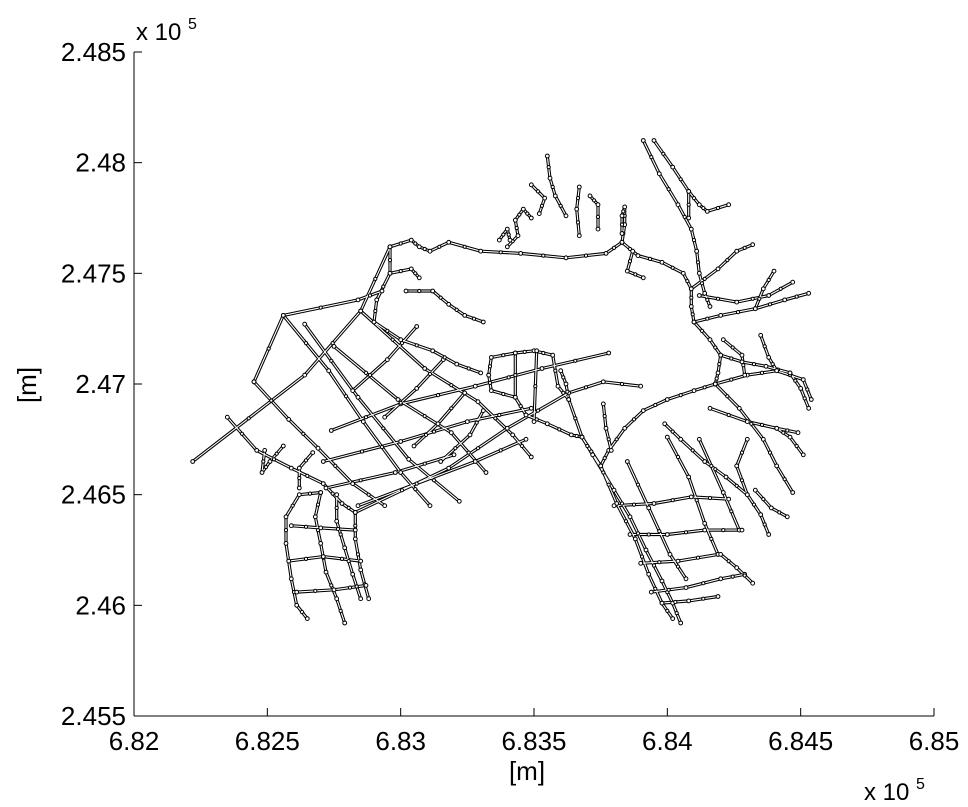 This screenshot has width=968, height=807. I want to click on x-tick-label: 6.825, so click(267, 741).